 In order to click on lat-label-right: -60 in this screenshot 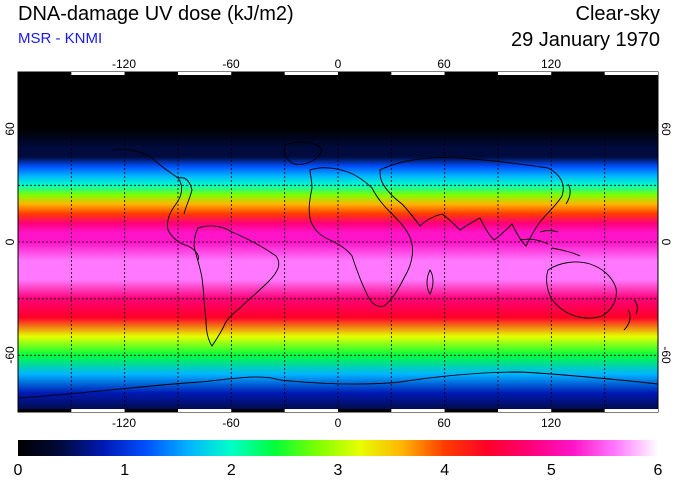, I will do `click(666, 355)`.